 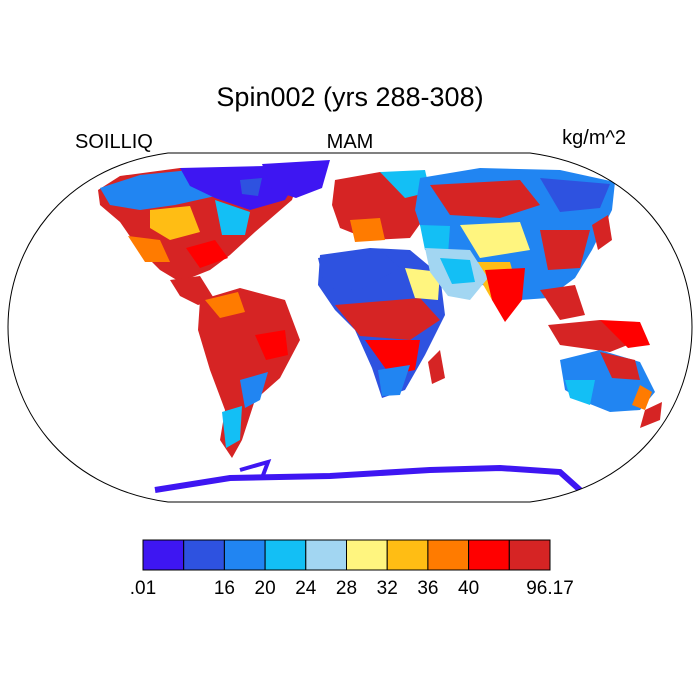 What do you see at coordinates (114, 142) in the screenshot?
I see `variable-label: SOILLIQ` at bounding box center [114, 142].